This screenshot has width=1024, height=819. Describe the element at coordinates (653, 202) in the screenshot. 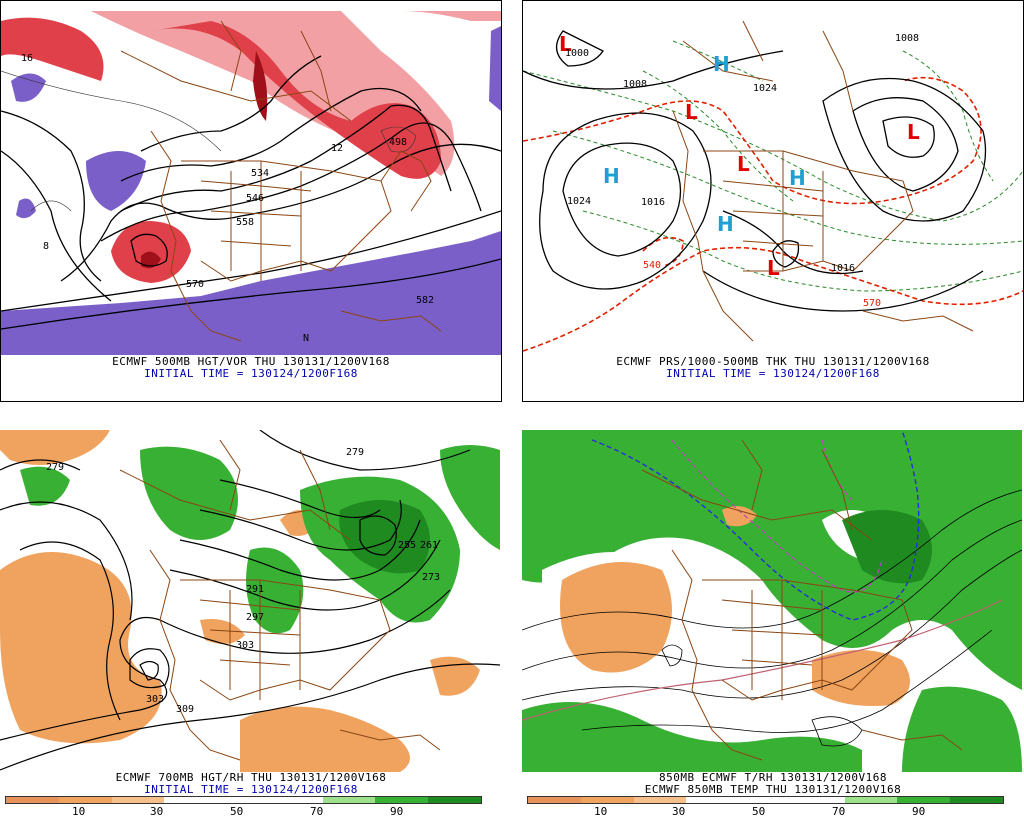

I see `label-1016: 1016` at that location.